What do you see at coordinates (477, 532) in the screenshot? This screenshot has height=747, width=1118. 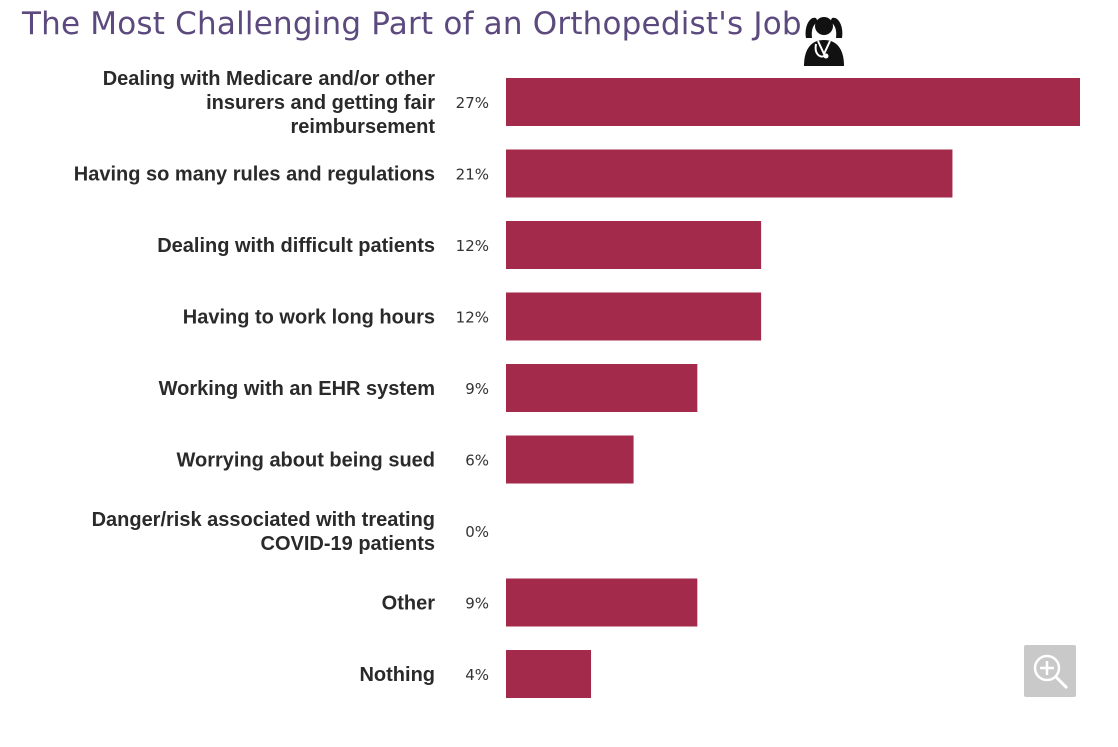 I see `value-label: 0%` at bounding box center [477, 532].